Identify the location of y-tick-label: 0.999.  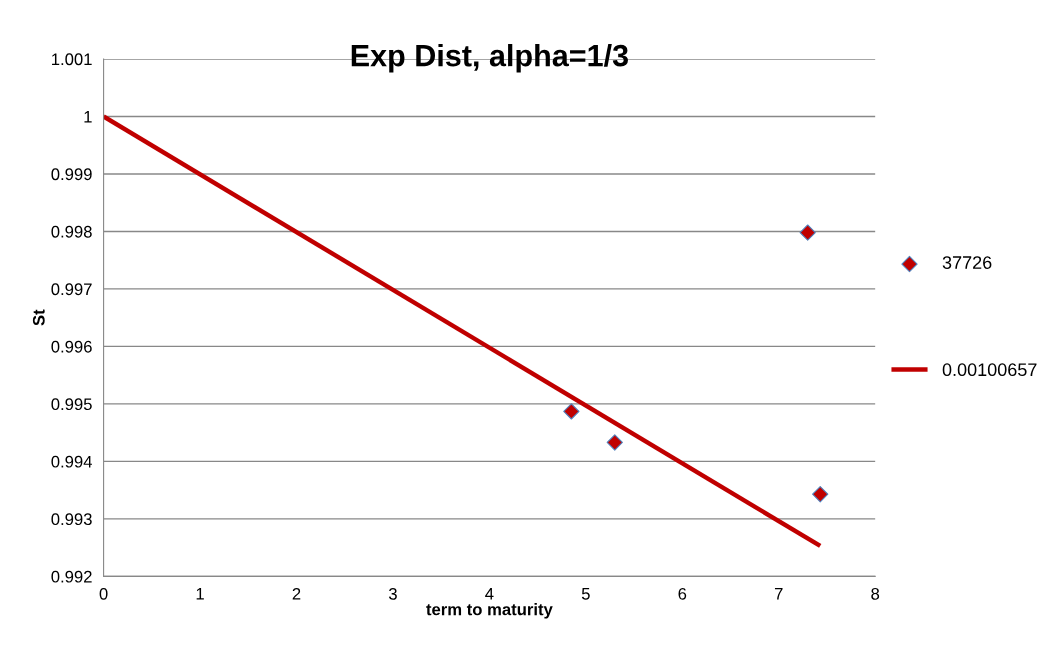
(71, 174).